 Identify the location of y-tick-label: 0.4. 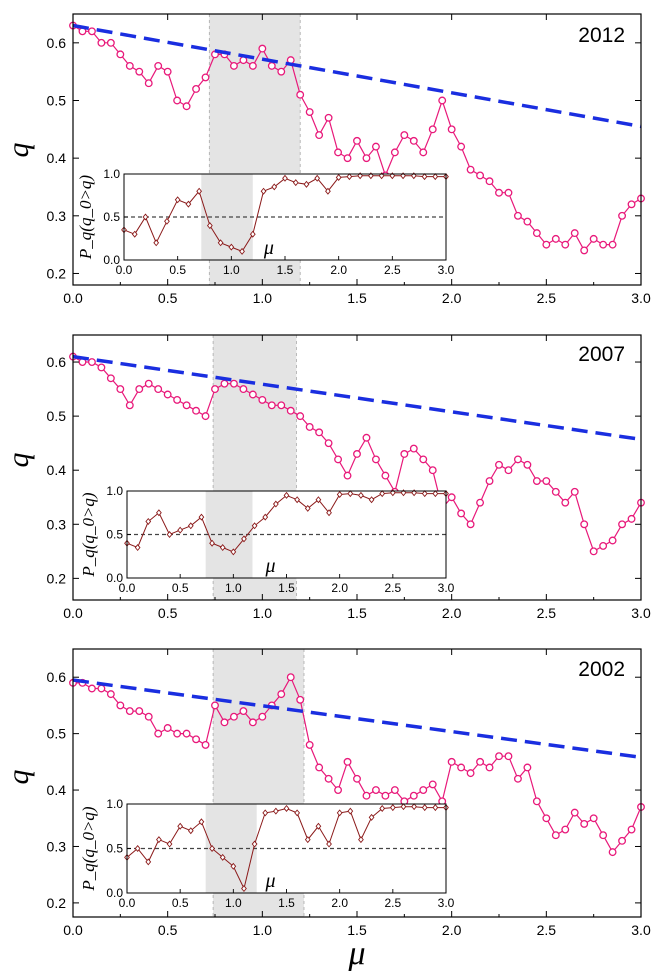
(57, 790).